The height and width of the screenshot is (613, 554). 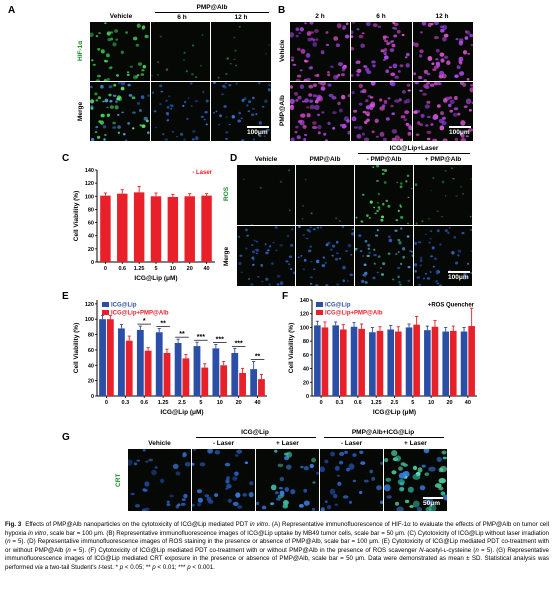 I want to click on x-tick-label: 0.3, so click(x=126, y=403).